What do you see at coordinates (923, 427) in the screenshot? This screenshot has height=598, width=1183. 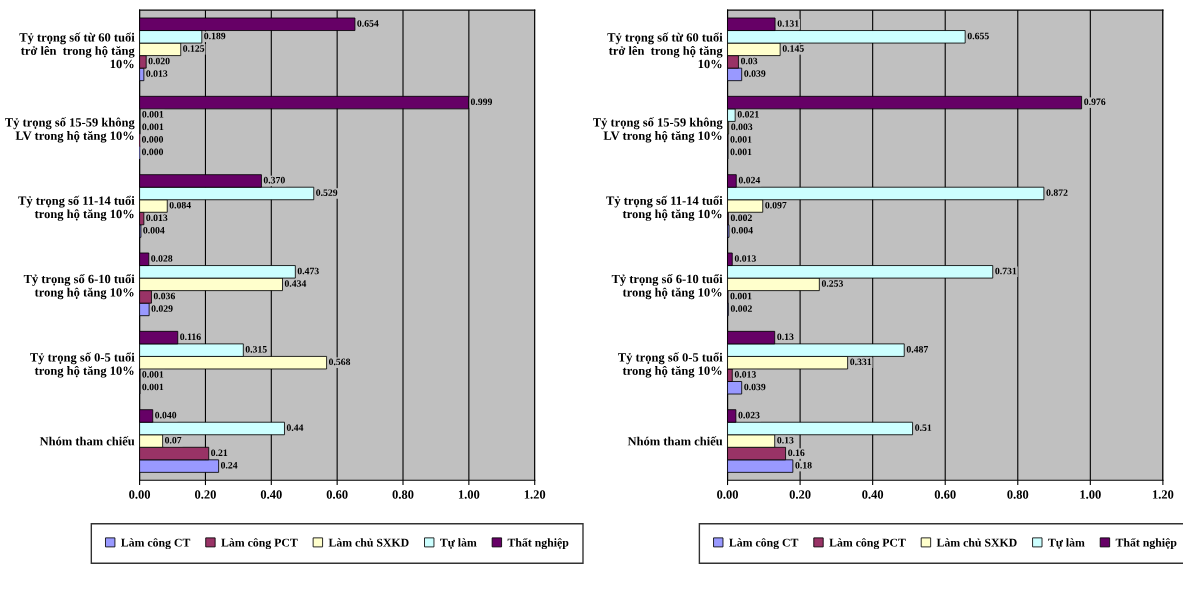 I see `data-label: 0.51` at bounding box center [923, 427].